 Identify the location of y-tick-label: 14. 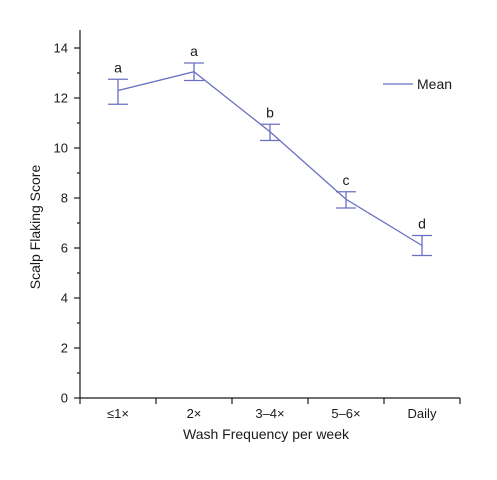
(61, 48).